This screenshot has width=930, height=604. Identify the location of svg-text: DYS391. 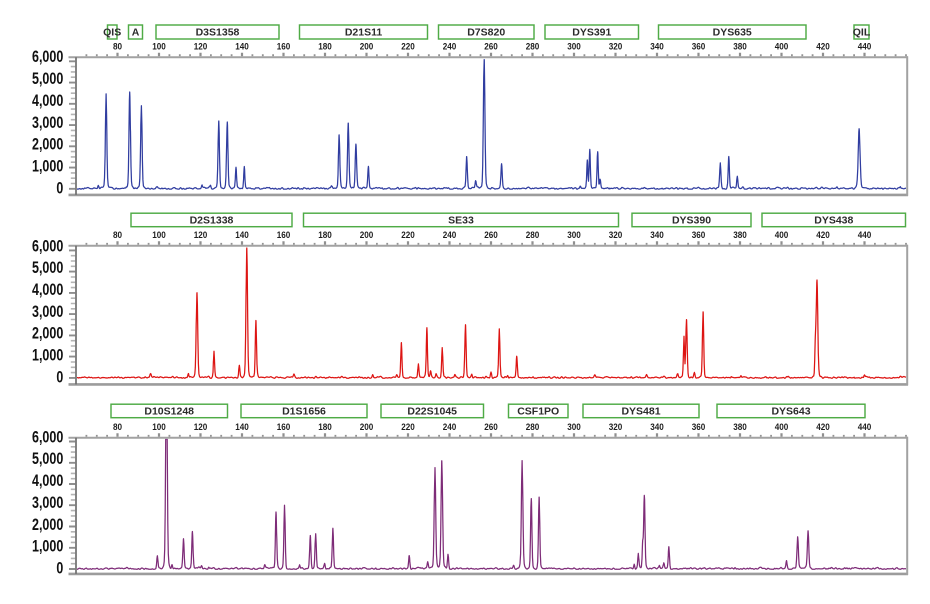
(591, 33).